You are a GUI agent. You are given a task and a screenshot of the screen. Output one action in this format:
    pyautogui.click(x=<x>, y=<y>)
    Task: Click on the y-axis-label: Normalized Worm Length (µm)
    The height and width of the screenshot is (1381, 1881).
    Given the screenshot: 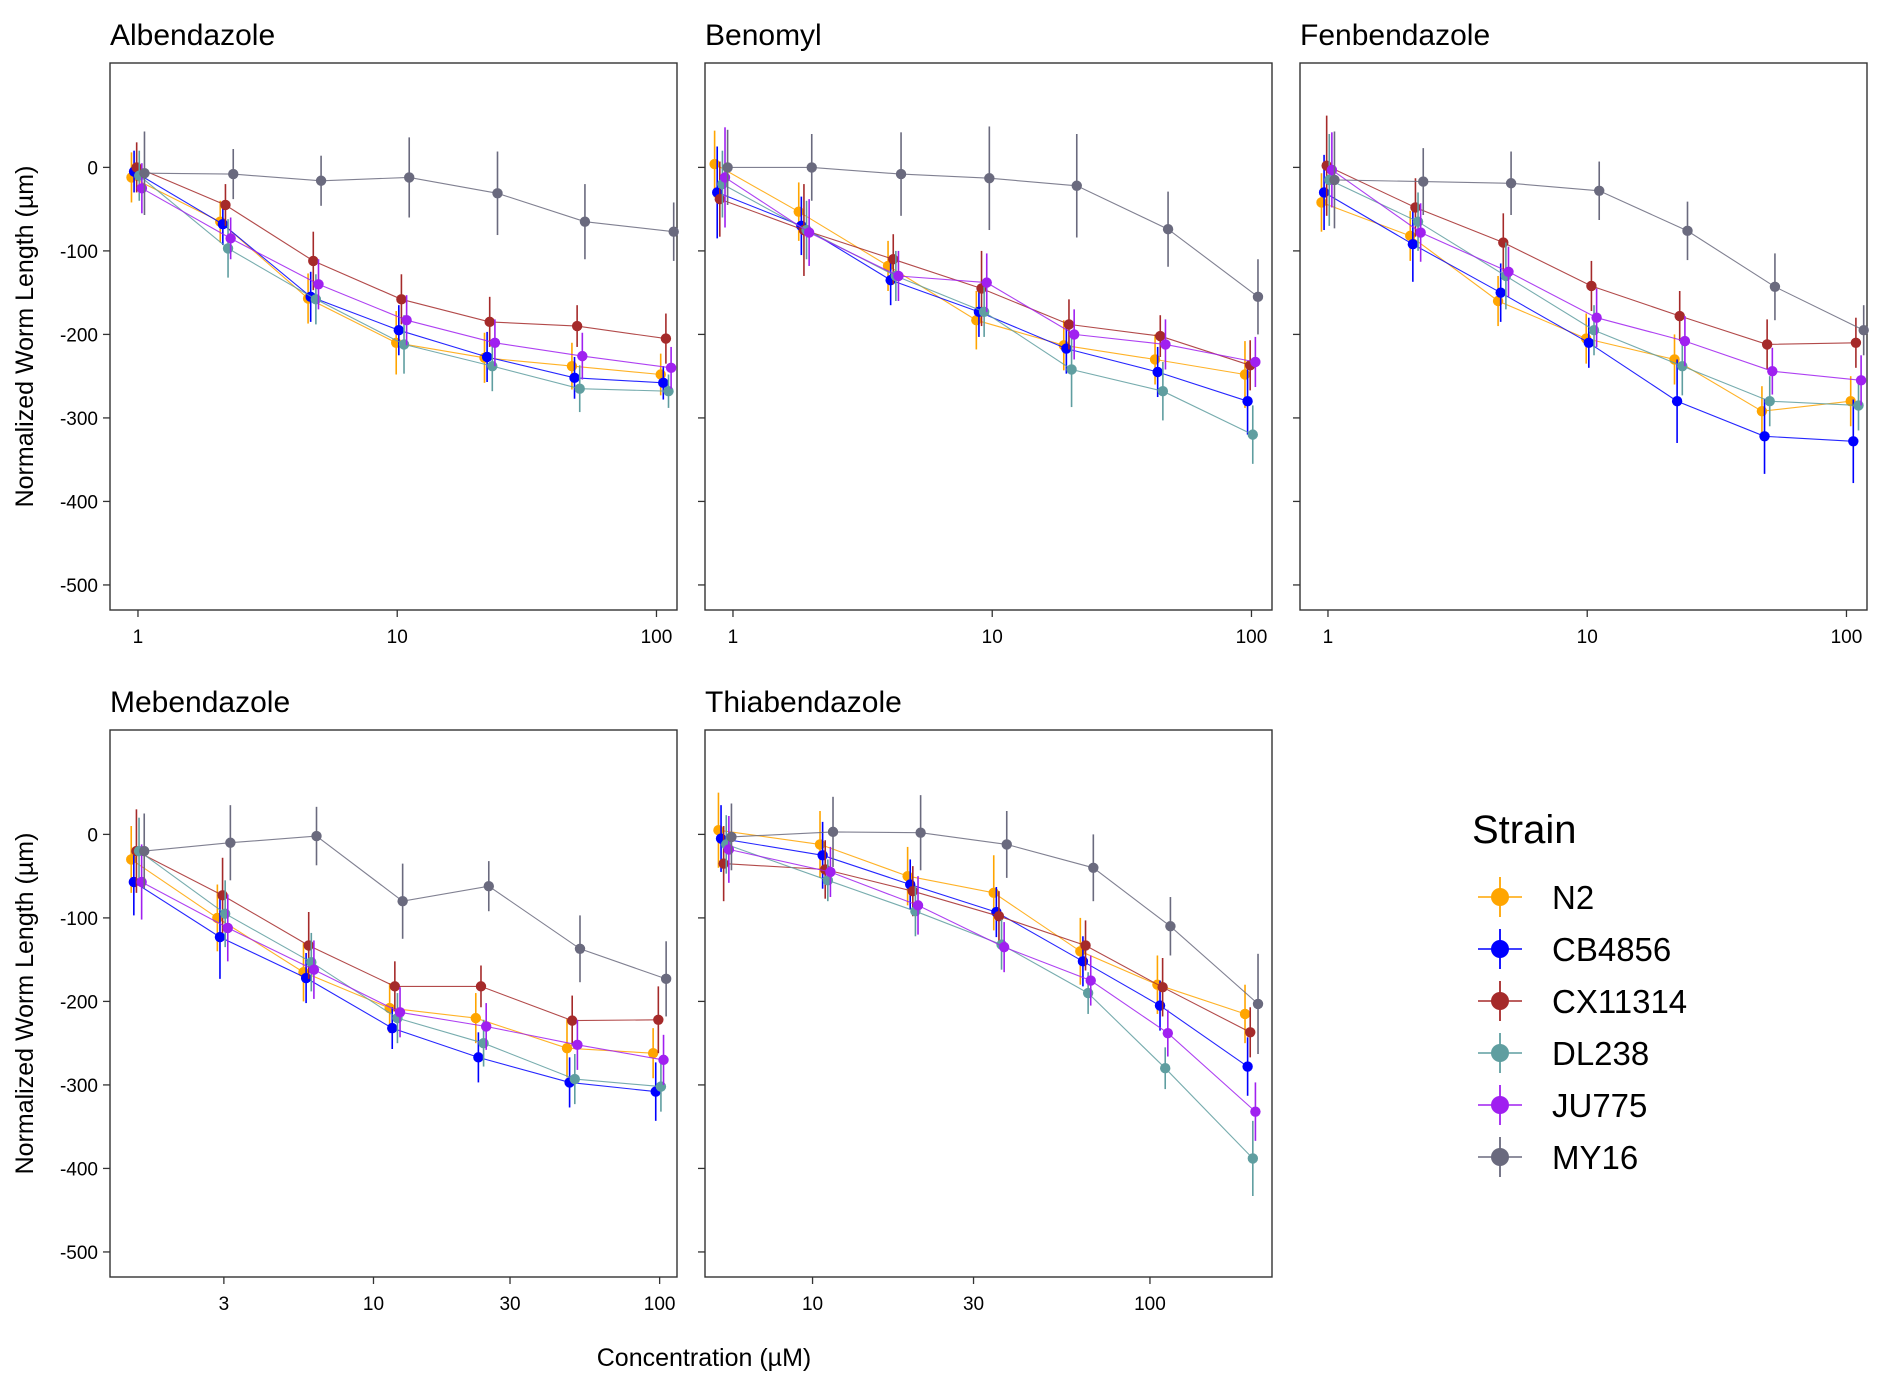 What is the action you would take?
    pyautogui.click(x=25, y=337)
    